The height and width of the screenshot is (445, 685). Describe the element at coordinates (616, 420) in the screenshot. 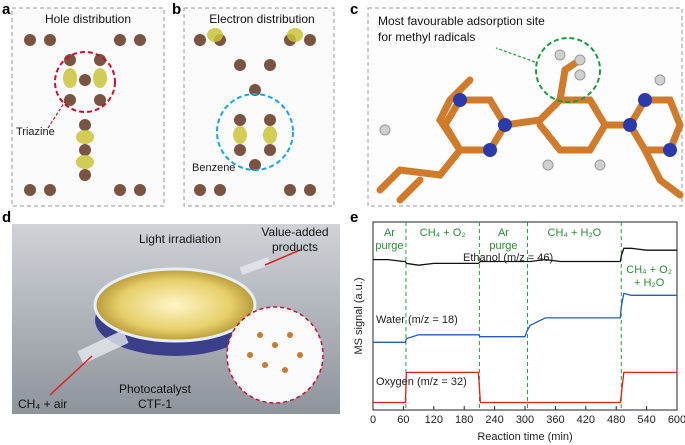

I see `x-tick-label: 480` at that location.